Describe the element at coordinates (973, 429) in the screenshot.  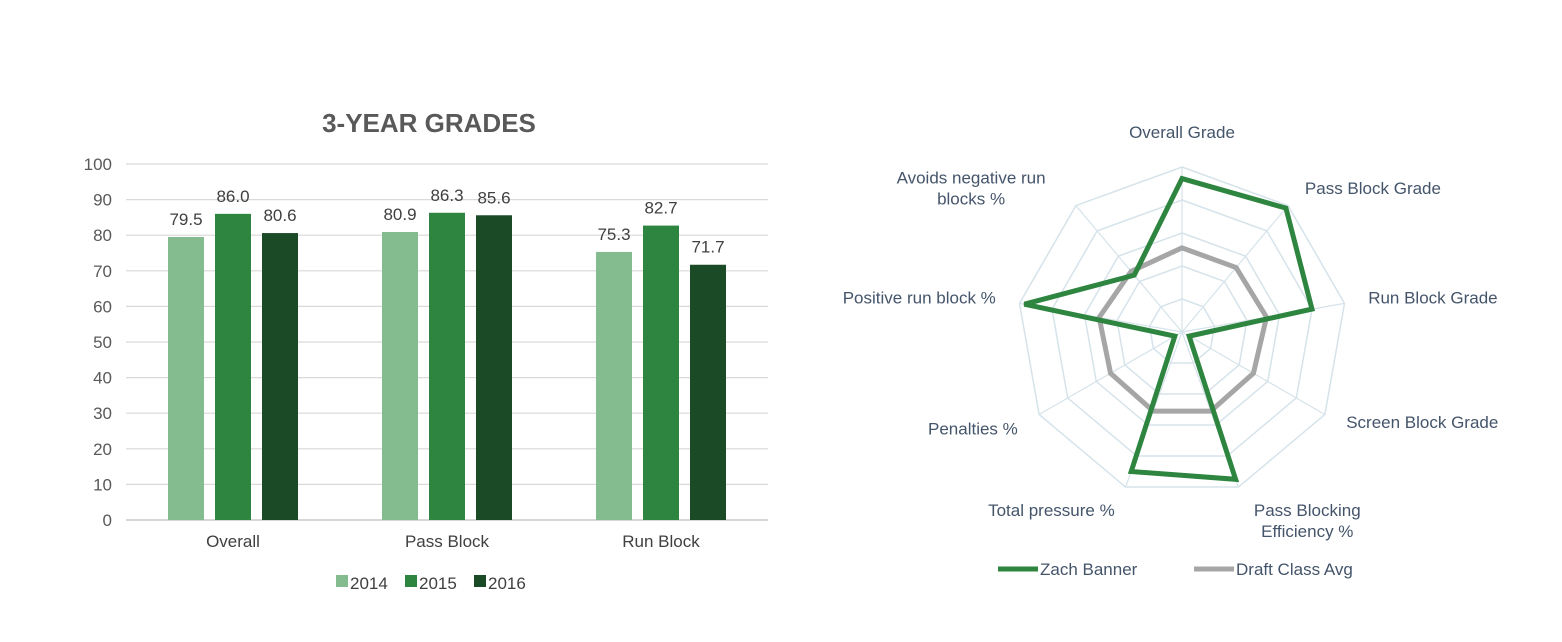
I see `radar-axis-label: Penalties %` at that location.